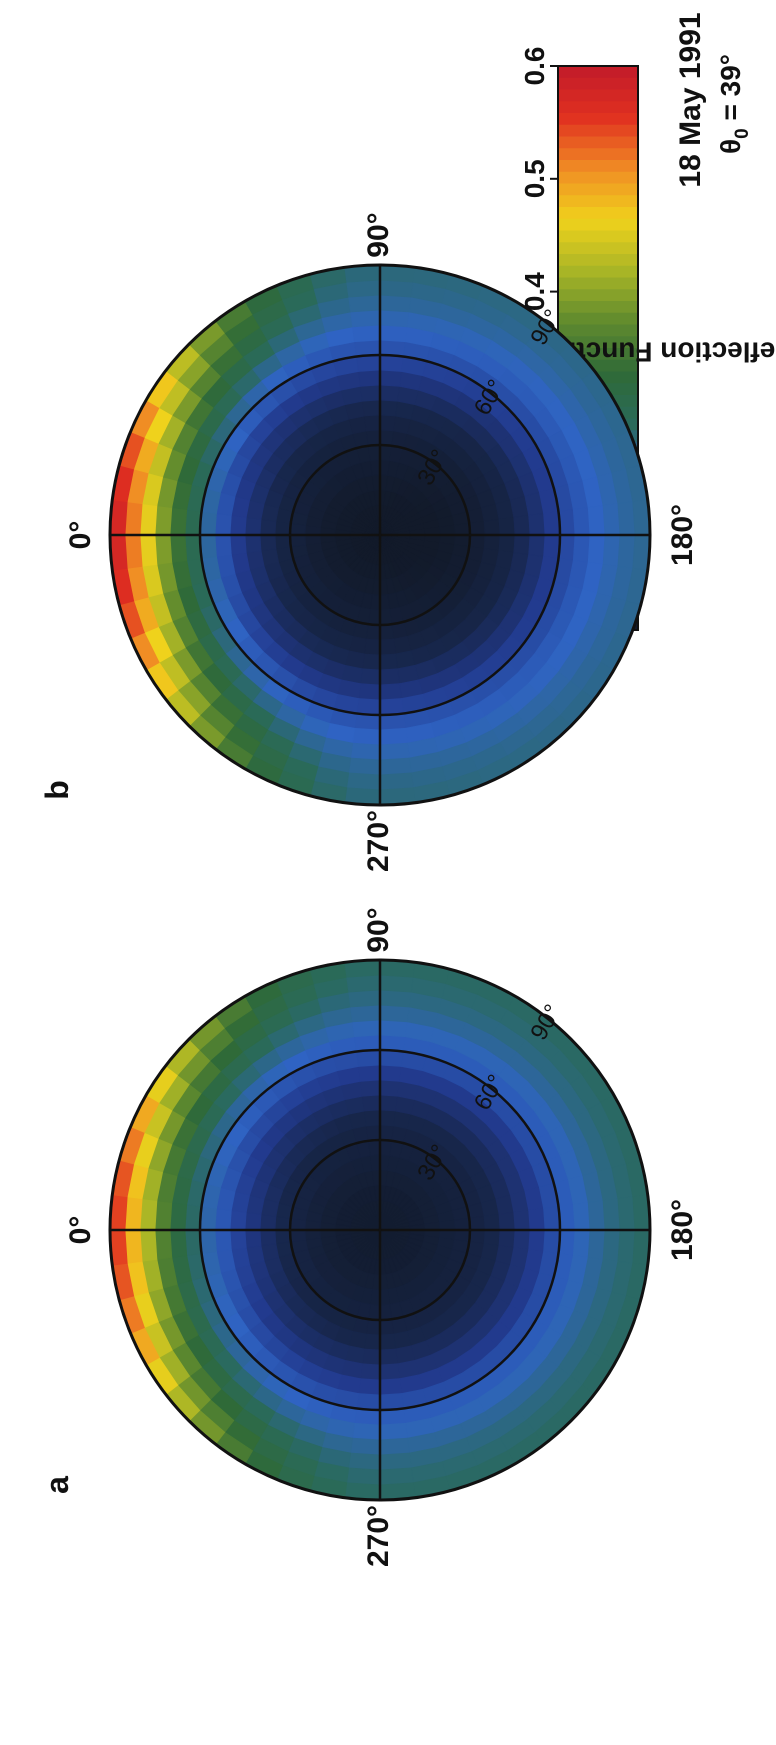 Image resolution: width=776 pixels, height=1745 pixels. Describe the element at coordinates (80, 1230) in the screenshot. I see `azimuth-label-0: 0°` at that location.